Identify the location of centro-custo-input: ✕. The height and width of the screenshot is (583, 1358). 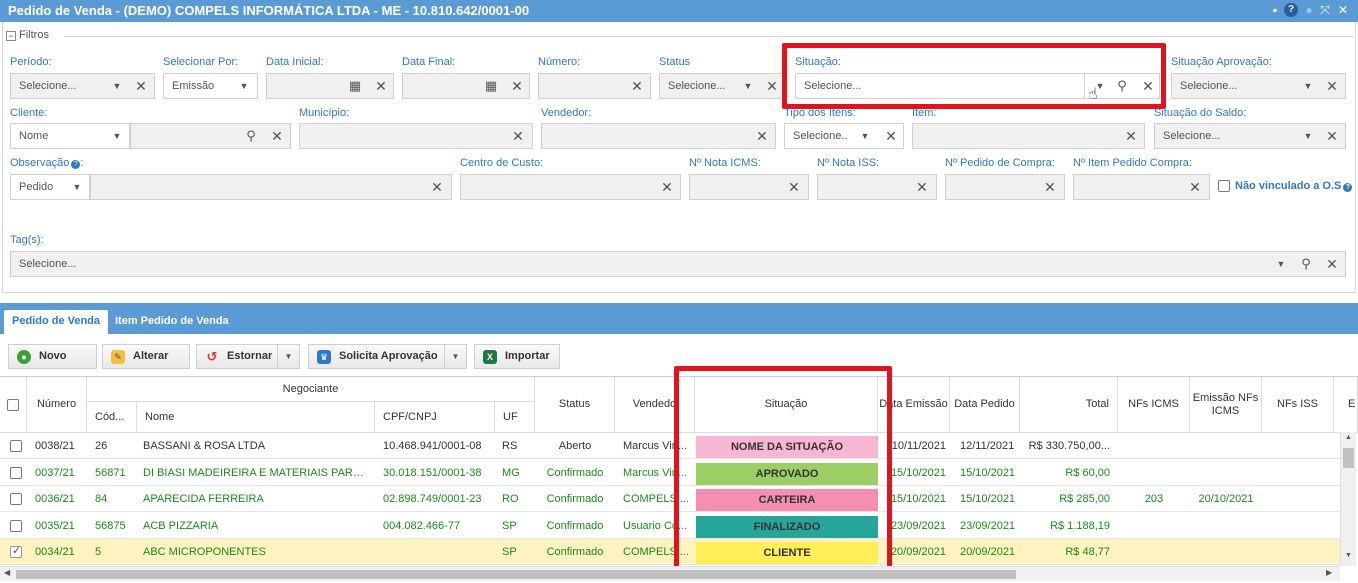
(570, 187).